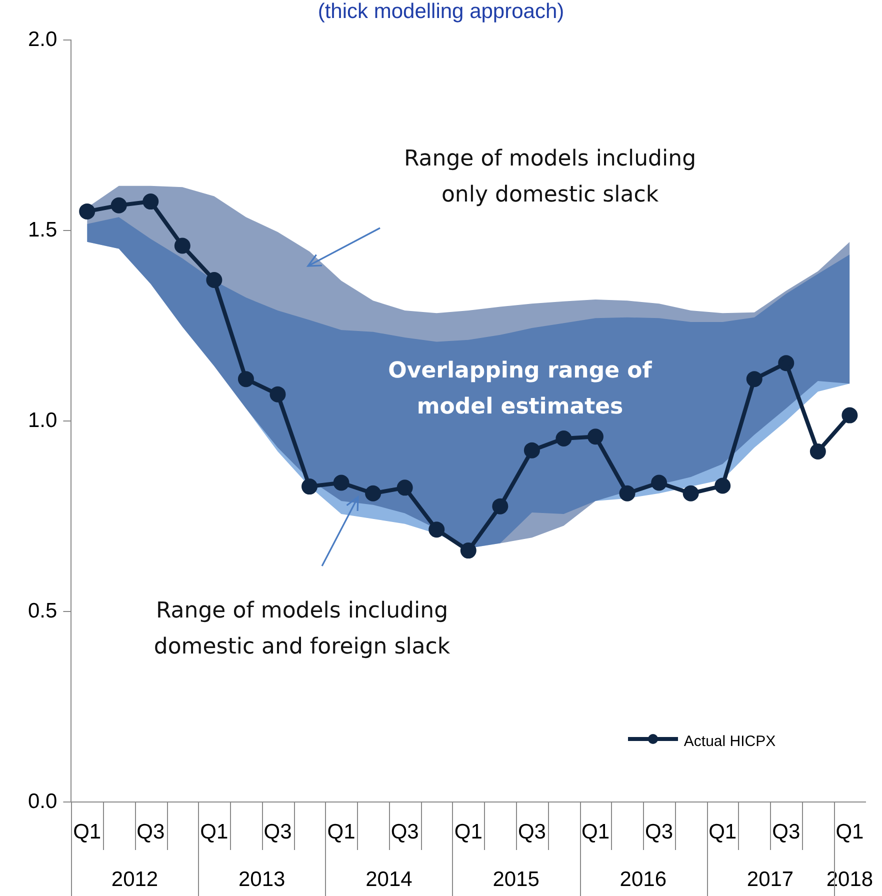 This screenshot has width=882, height=896. Describe the element at coordinates (643, 879) in the screenshot. I see `text: 2016` at that location.